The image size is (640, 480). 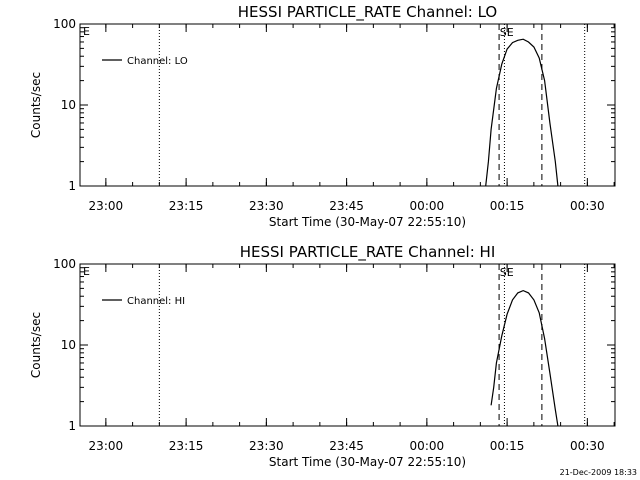 I want to click on series-line-channel-lo, so click(x=522, y=112).